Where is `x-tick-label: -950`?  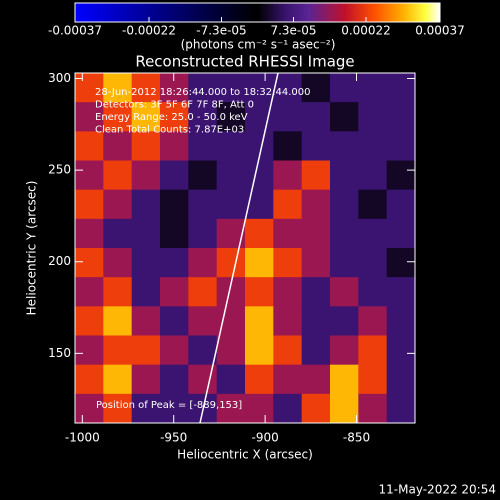
x-tick-label: -950 is located at coordinates (173, 438).